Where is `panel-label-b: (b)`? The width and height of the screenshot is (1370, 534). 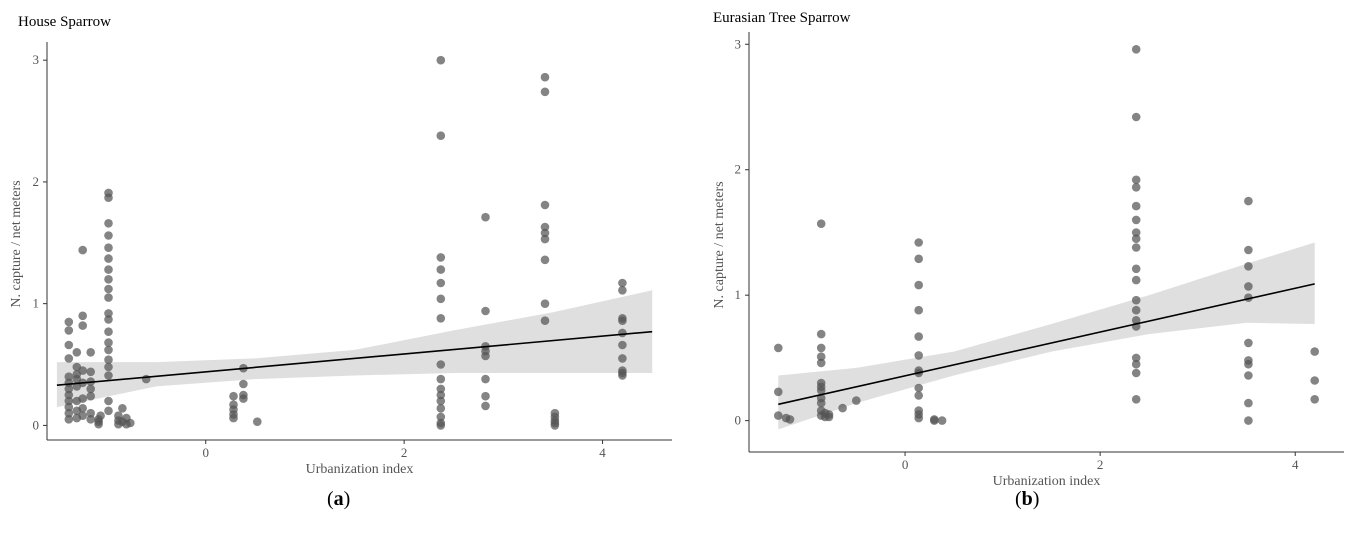
panel-label-b: (b) is located at coordinates (1027, 499).